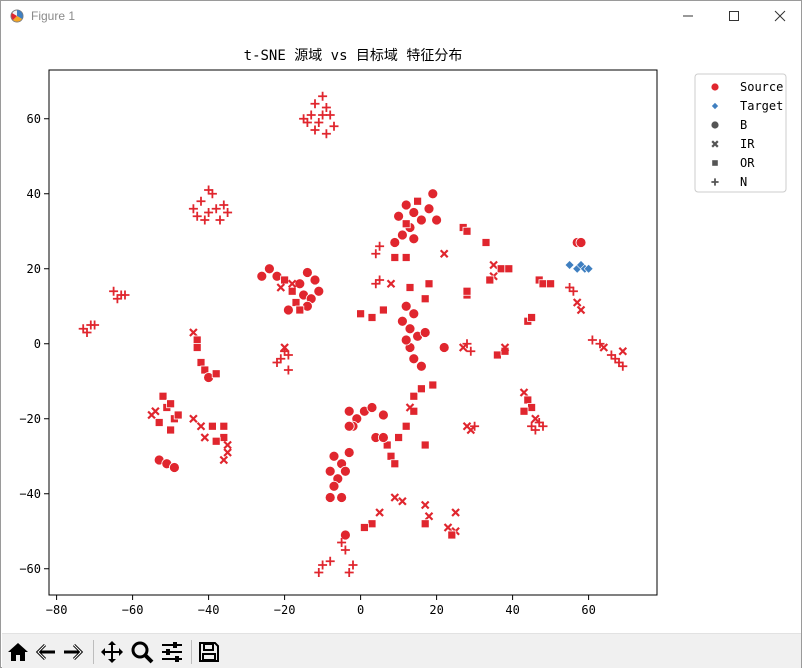  What do you see at coordinates (172, 652) in the screenshot?
I see `configure-subplots-button` at bounding box center [172, 652].